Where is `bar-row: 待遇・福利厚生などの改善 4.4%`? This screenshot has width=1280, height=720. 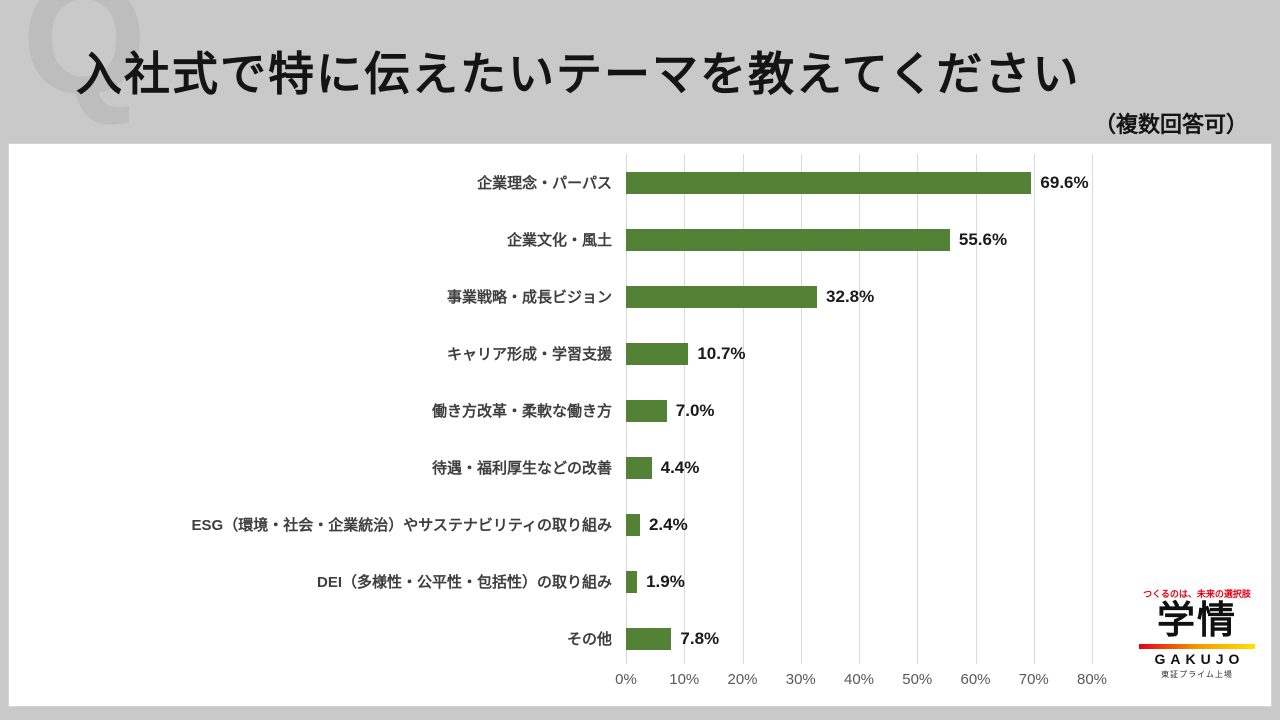
bar-row: 待遇・福利厚生などの改善 4.4% is located at coordinates (550, 467).